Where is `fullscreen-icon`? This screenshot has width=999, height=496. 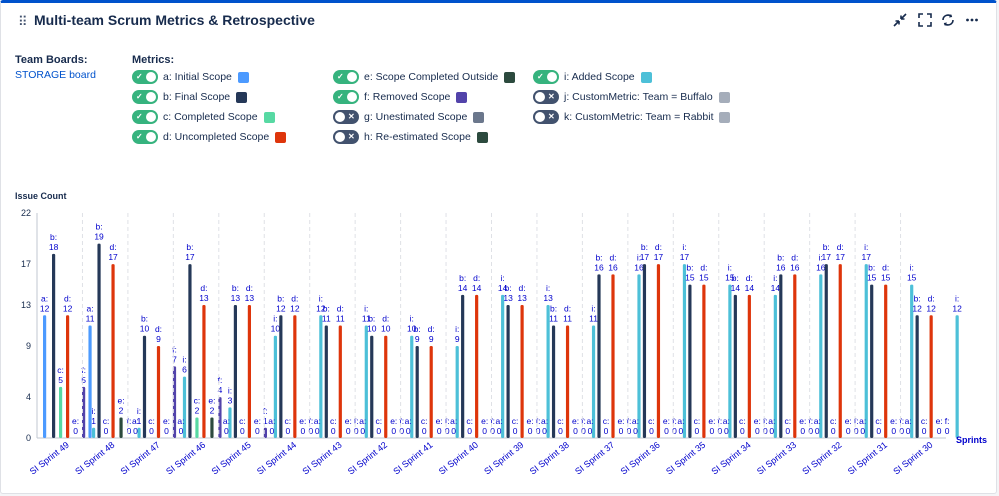
fullscreen-icon is located at coordinates (925, 21).